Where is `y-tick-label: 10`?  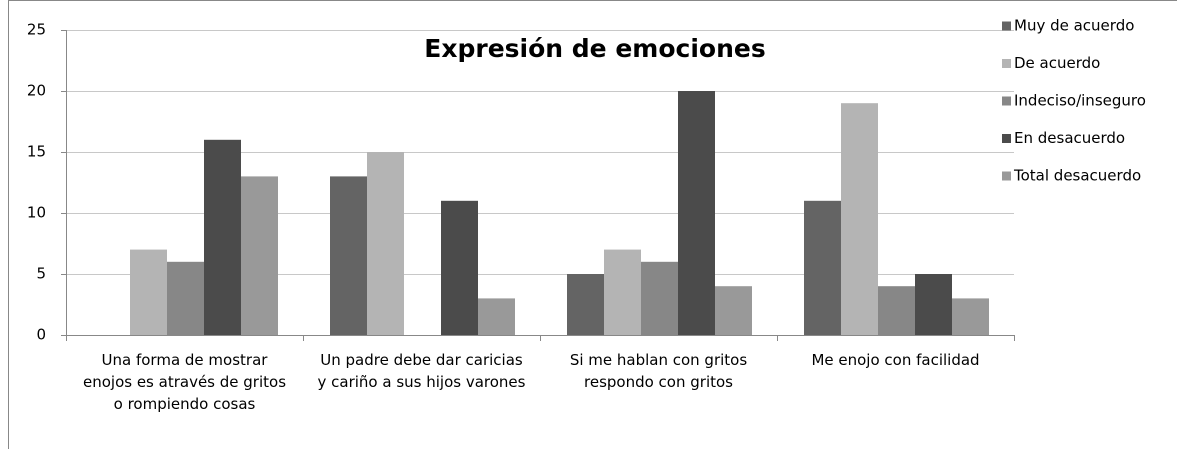
y-tick-label: 10 is located at coordinates (36, 213).